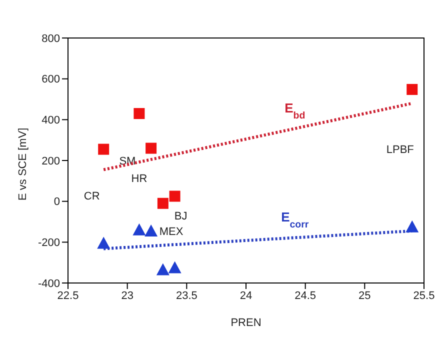 The image size is (447, 340). I want to click on x-tick-label: 24.5, so click(305, 296).